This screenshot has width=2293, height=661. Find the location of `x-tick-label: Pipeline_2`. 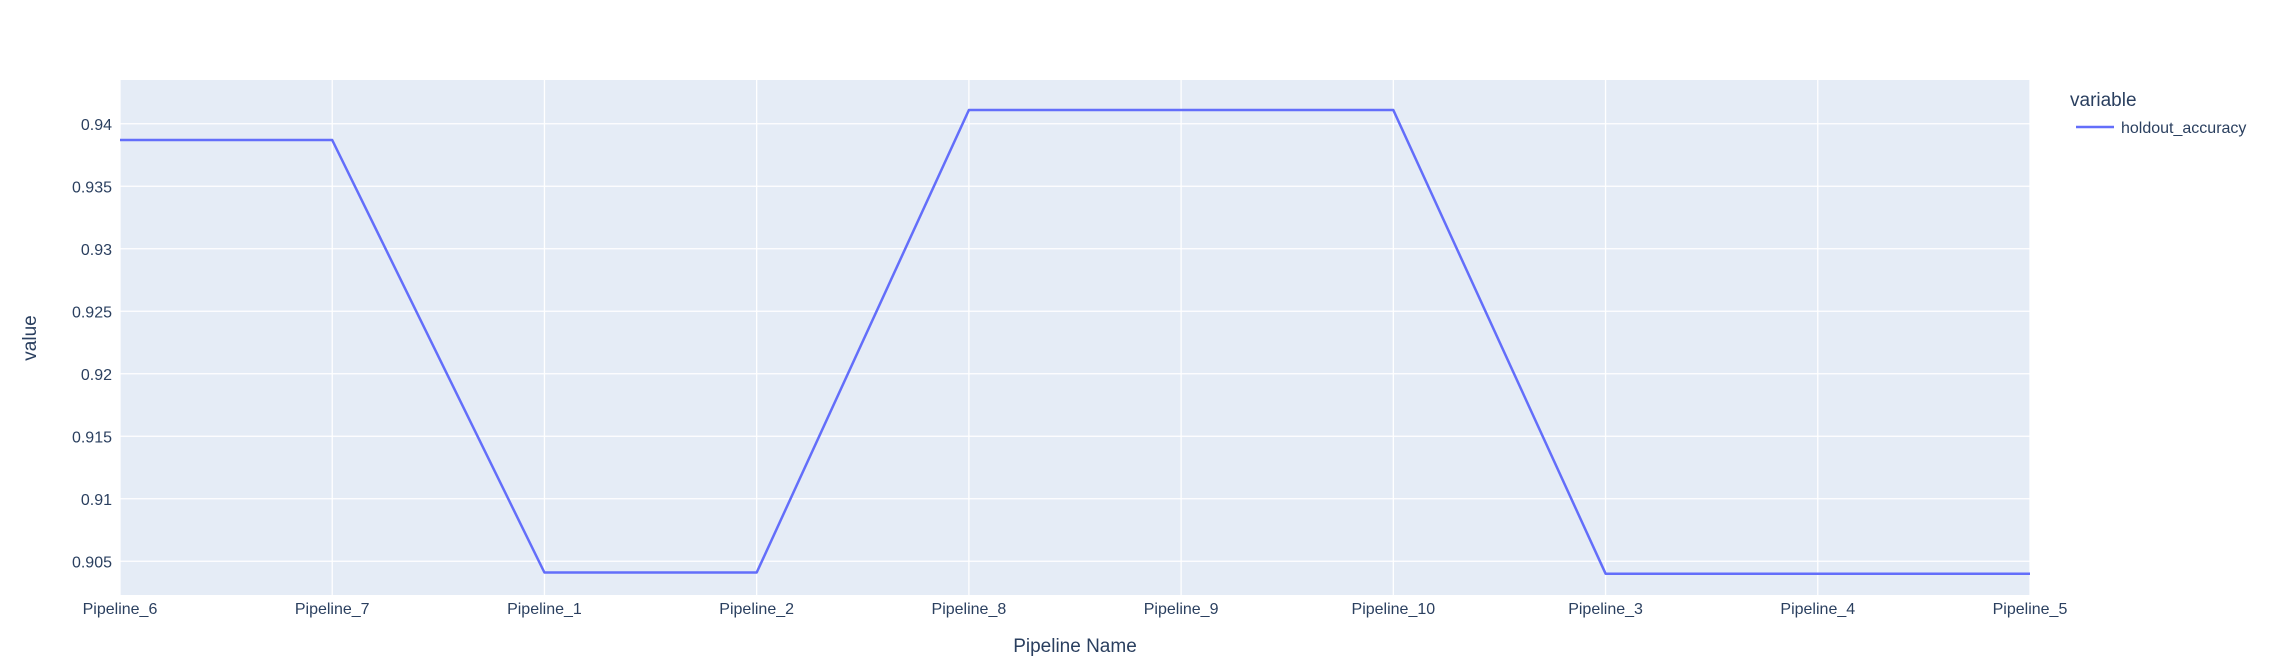

x-tick-label: Pipeline_2 is located at coordinates (756, 609).